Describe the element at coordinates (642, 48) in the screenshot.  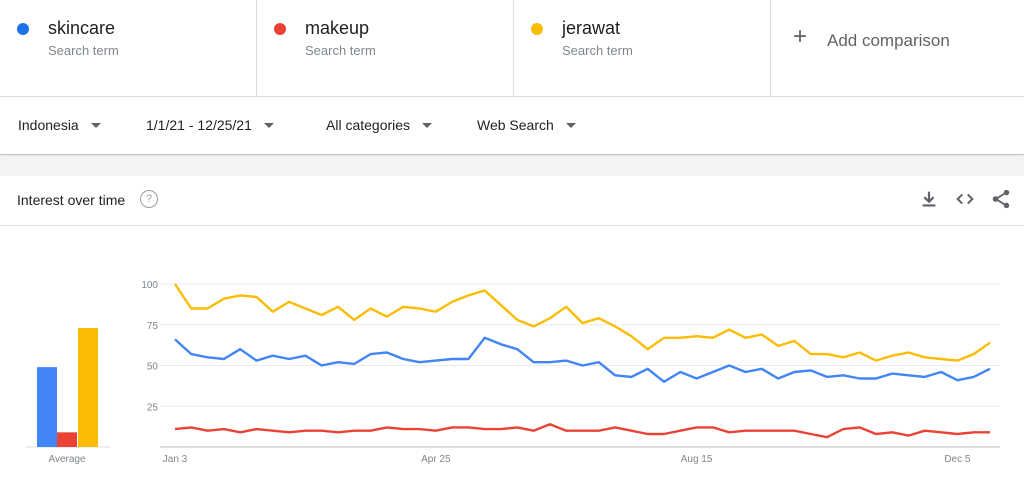
I see `term-card-jerawat: jerawat Search term` at that location.